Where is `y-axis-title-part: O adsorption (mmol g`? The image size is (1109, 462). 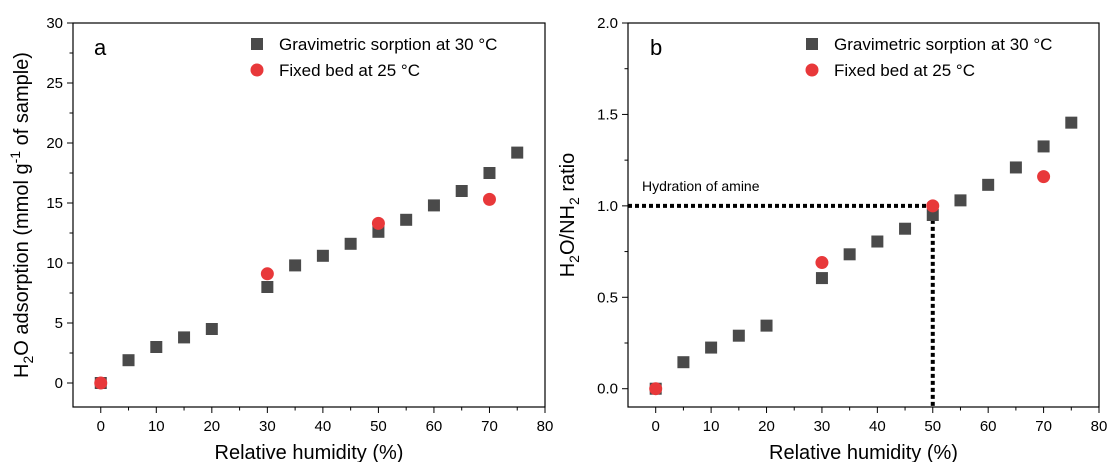
y-axis-title-part: O adsorption (mmol g is located at coordinates (22, 259).